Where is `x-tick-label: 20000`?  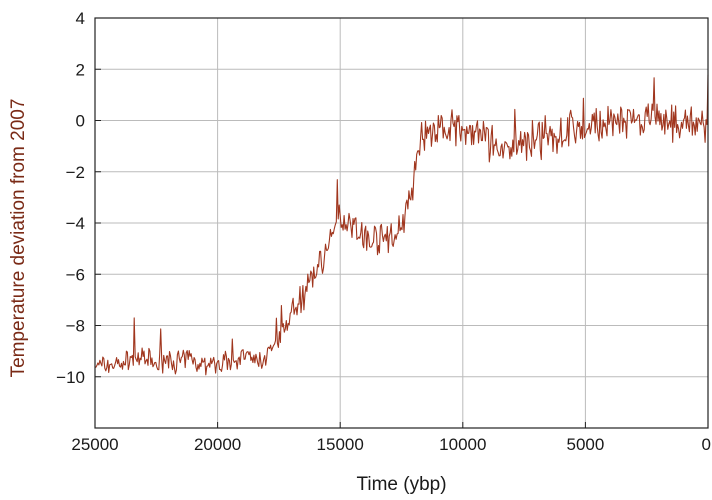 x-tick-label: 20000 is located at coordinates (217, 444).